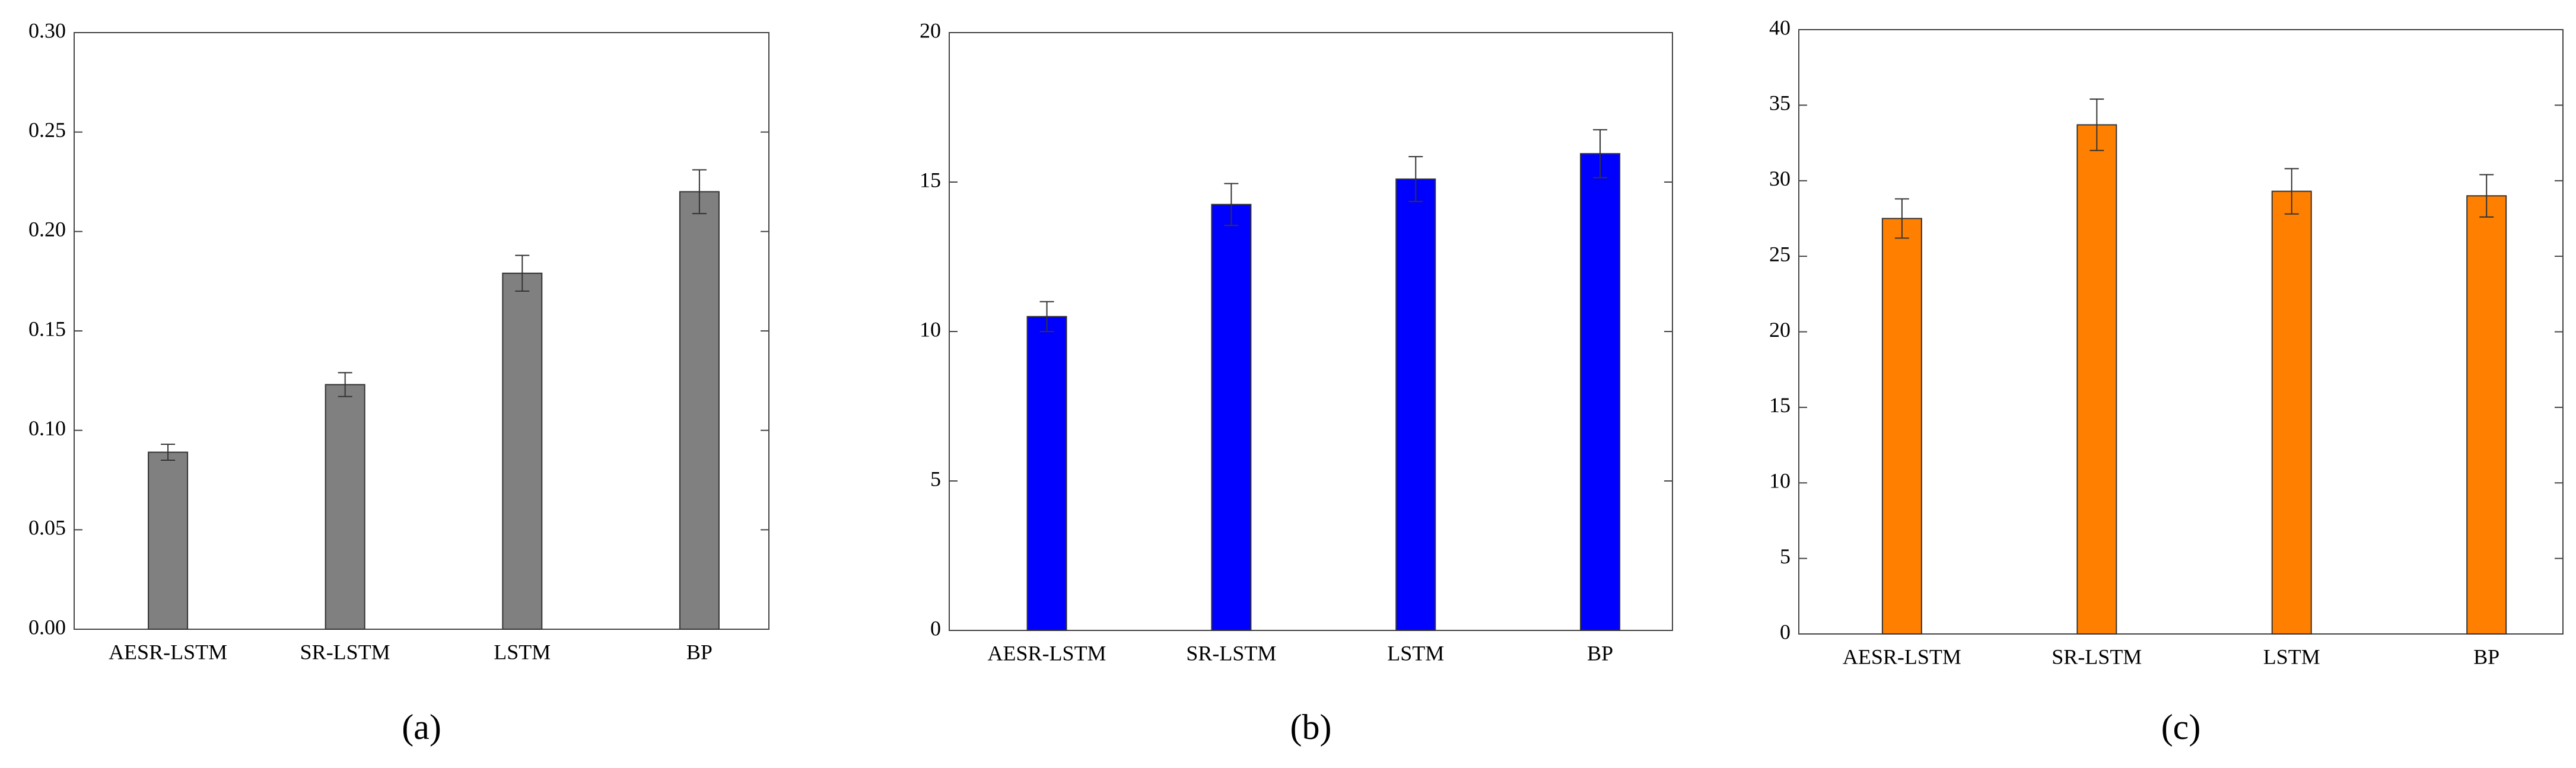 The height and width of the screenshot is (768, 2576). Describe the element at coordinates (47, 130) in the screenshot. I see `y-tick-label: 0.25` at that location.